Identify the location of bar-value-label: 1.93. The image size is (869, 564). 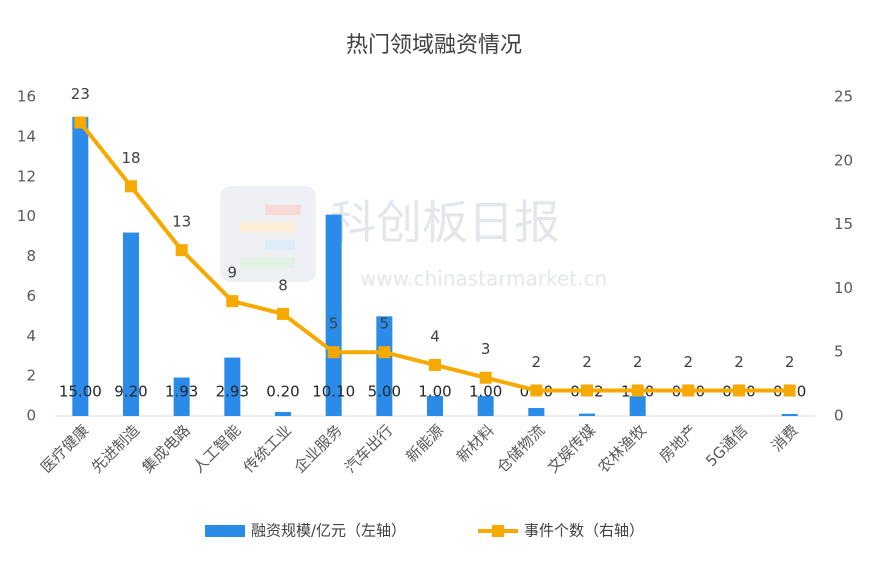
(181, 392).